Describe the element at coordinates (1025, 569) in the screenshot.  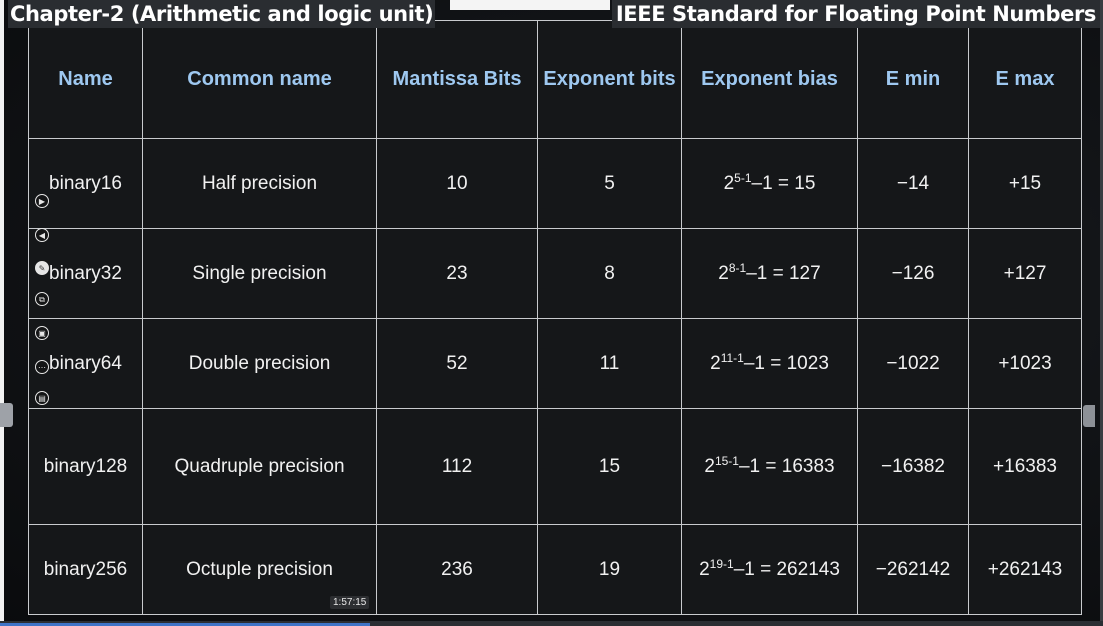
I see `cell-e-max: +262143` at that location.